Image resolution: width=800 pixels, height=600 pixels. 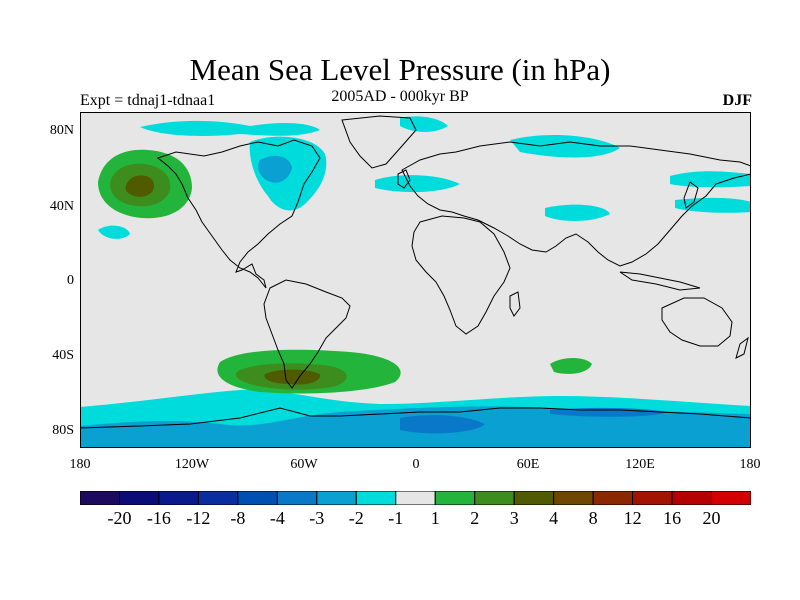 What do you see at coordinates (515, 304) in the screenshot?
I see `coastline-madagascar` at bounding box center [515, 304].